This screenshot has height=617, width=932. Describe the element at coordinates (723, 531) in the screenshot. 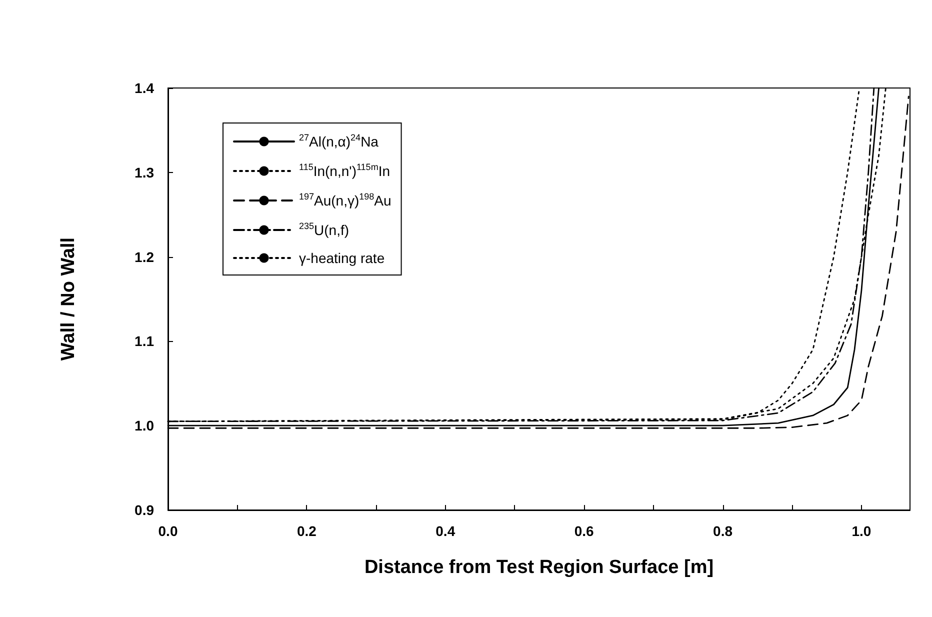

I see `x-tick-label: 0.8` at that location.